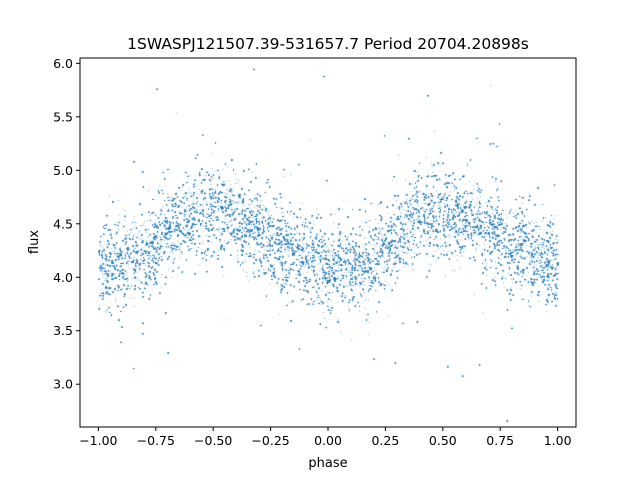 Image resolution: width=640 pixels, height=480 pixels. What do you see at coordinates (63, 277) in the screenshot?
I see `y-tick-label: 4.0` at bounding box center [63, 277].